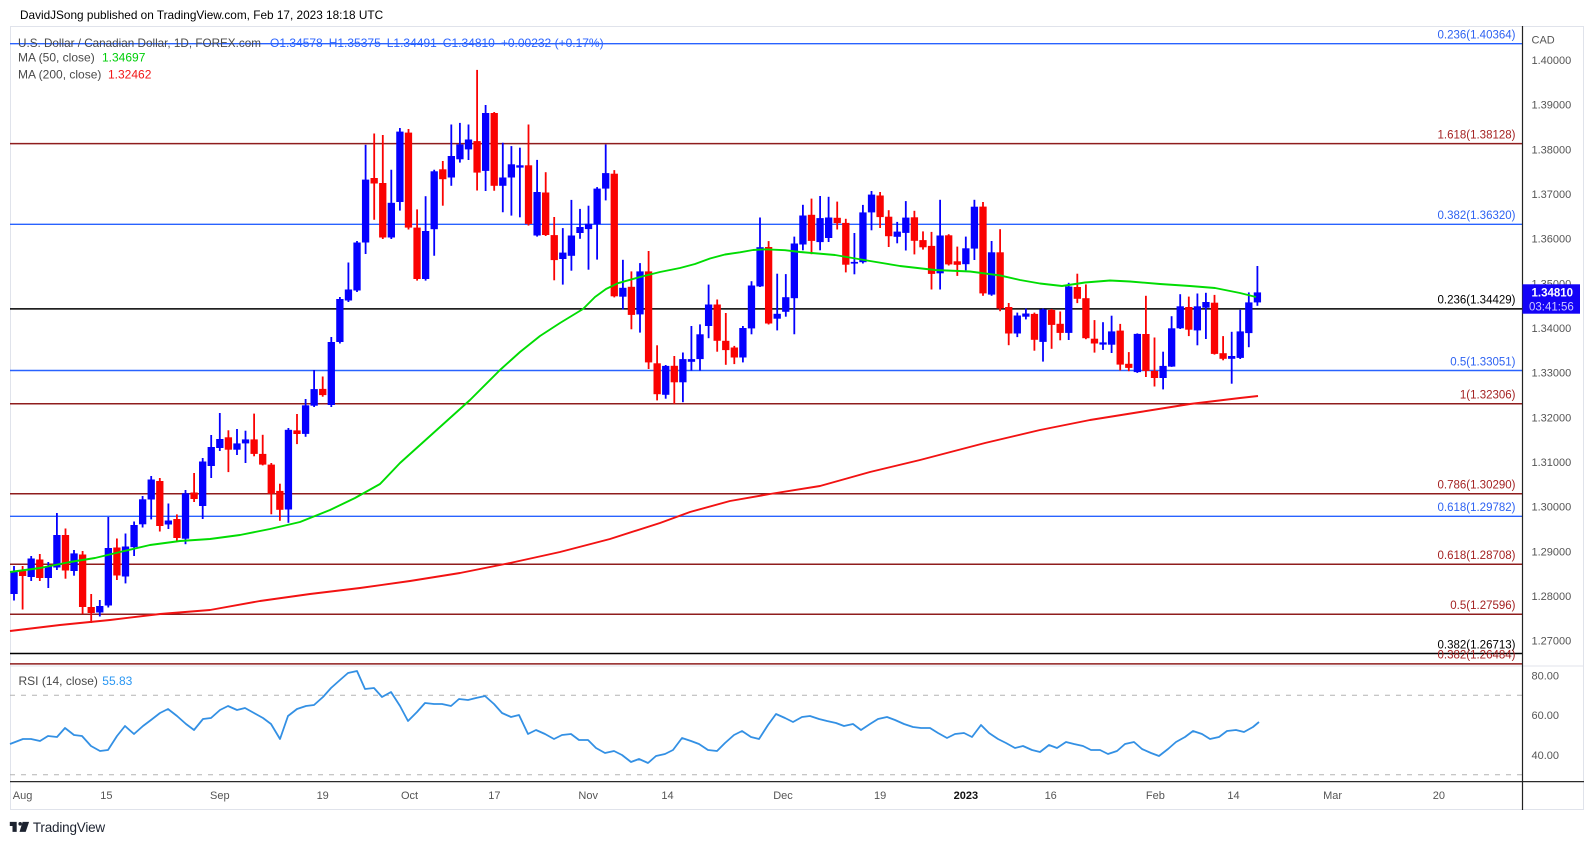 The image size is (1594, 845). Describe the element at coordinates (409, 796) in the screenshot. I see `svg-text: Oct` at that location.